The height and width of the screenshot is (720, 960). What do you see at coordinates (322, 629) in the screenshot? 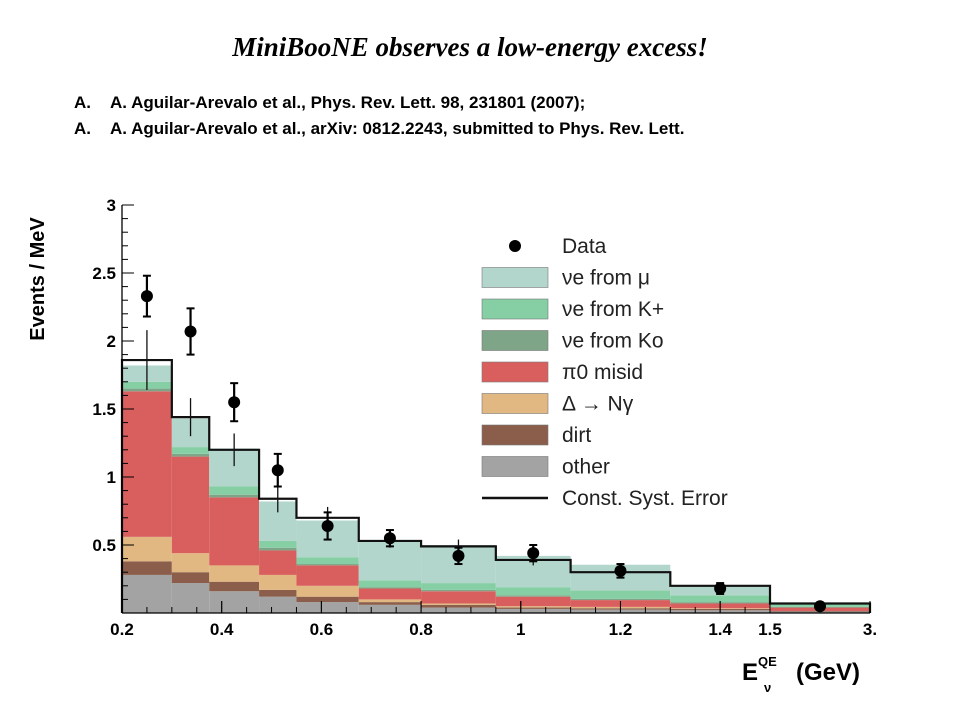
I see `x-tick-label: 0.6` at bounding box center [322, 629].